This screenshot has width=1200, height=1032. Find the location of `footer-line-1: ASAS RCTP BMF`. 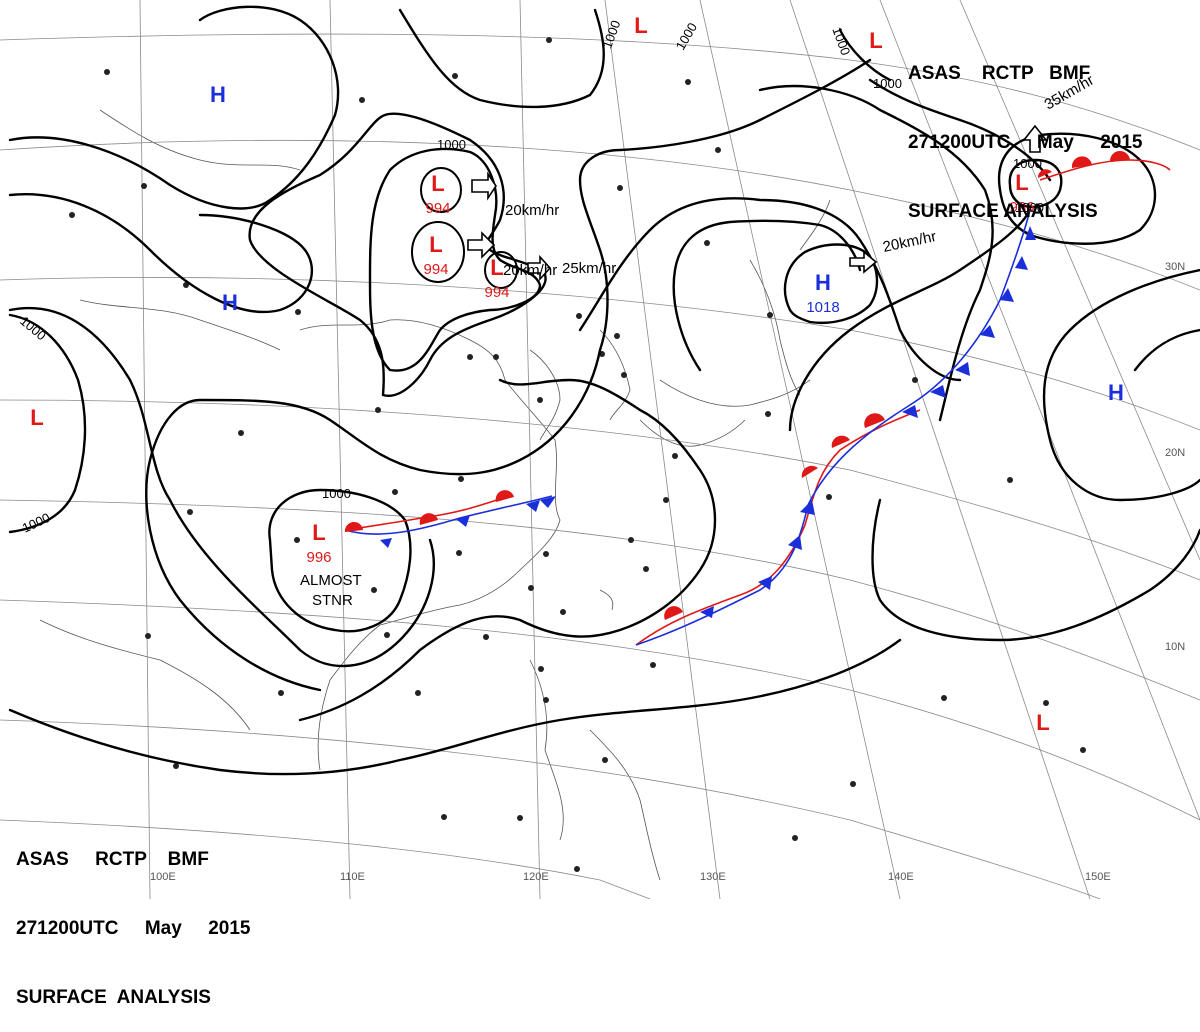

footer-line-1: ASAS RCTP BMF is located at coordinates (133, 859).